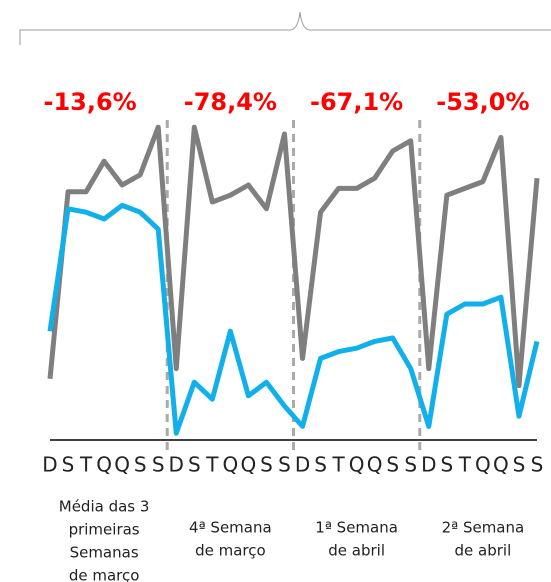 This screenshot has width=551, height=582. What do you see at coordinates (104, 553) in the screenshot?
I see `group-label: Semanas` at bounding box center [104, 553].